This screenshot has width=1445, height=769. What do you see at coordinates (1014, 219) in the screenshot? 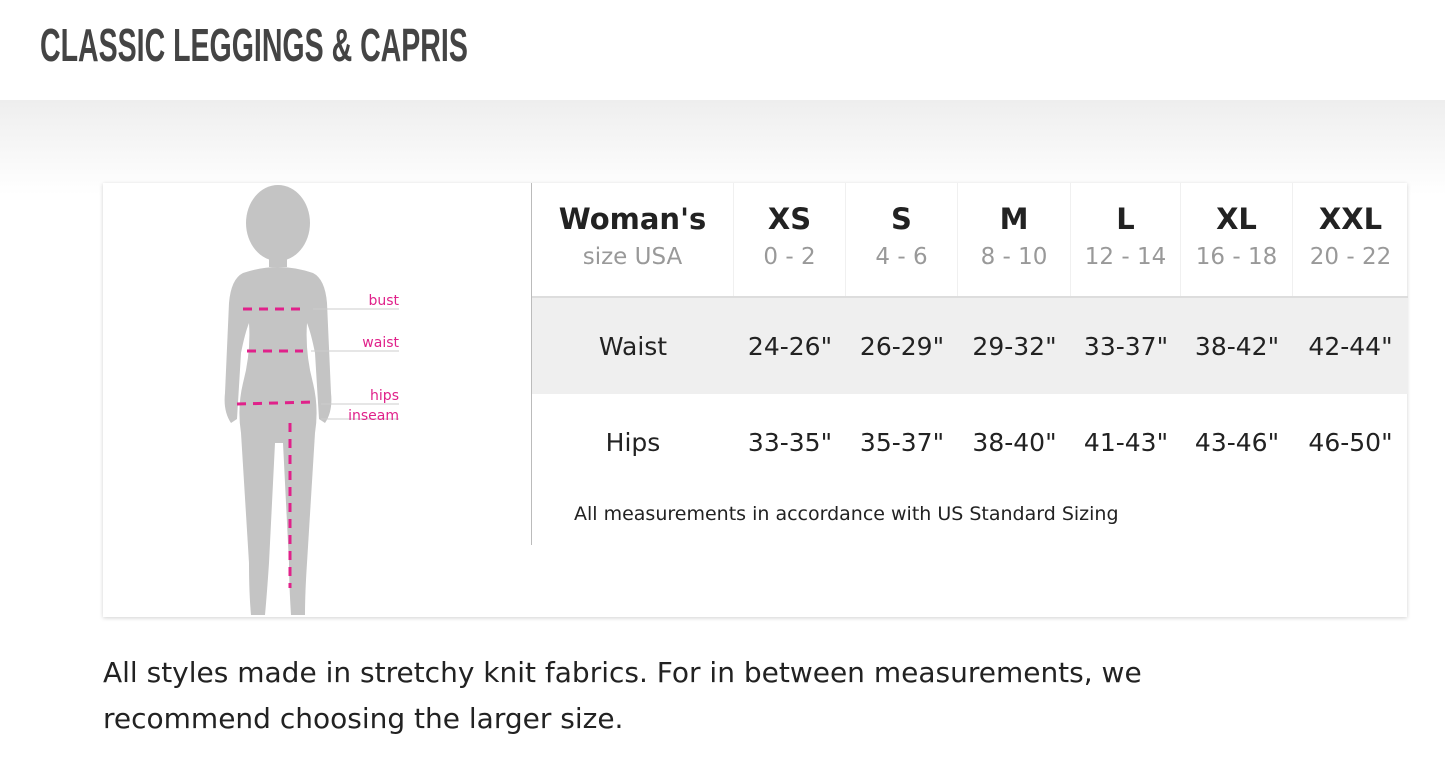
I see `size-label: M` at bounding box center [1014, 219].